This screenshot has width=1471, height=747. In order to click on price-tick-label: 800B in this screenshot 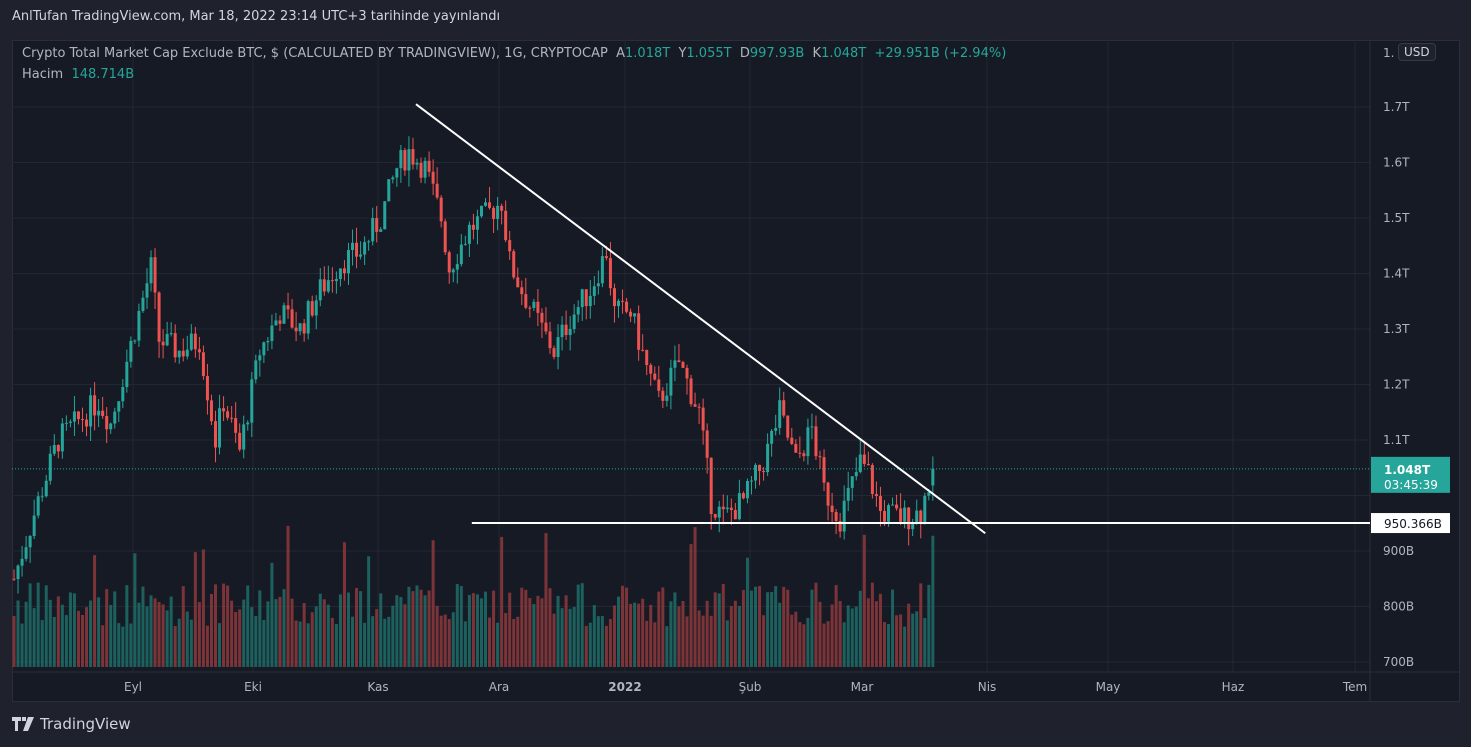, I will do `click(1398, 607)`.